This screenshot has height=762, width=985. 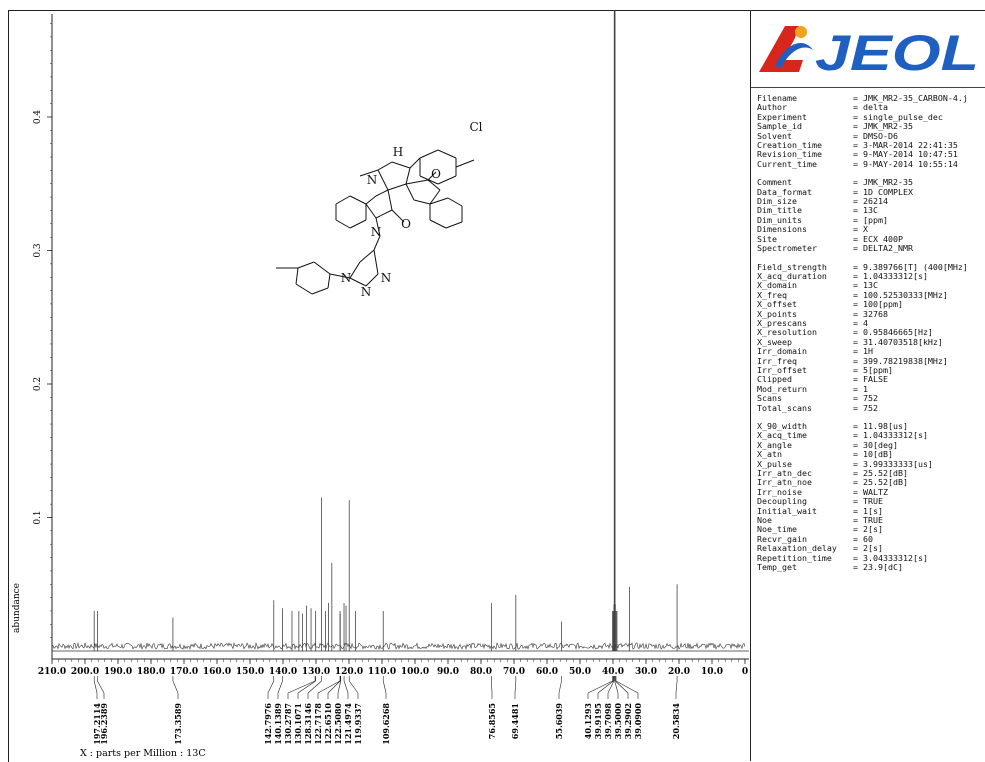 What do you see at coordinates (870, 510) in the screenshot?
I see `param-row: Initial_wait = 1[s]` at bounding box center [870, 510].